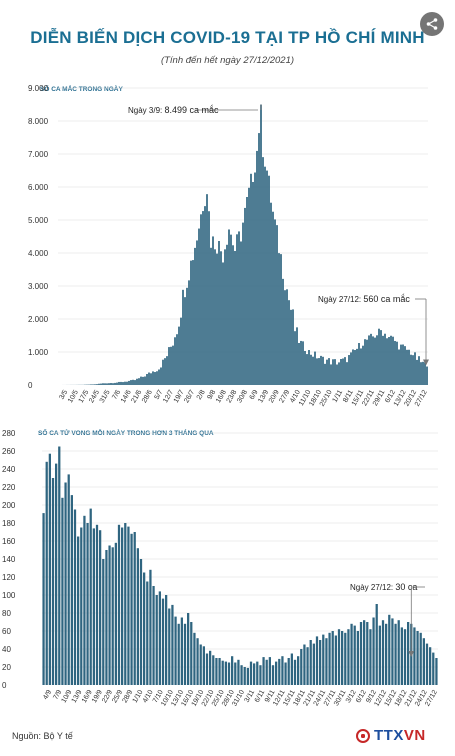 This screenshot has width=455, height=756. Describe the element at coordinates (38, 253) in the screenshot. I see `y-tick-label: 4.000` at that location.